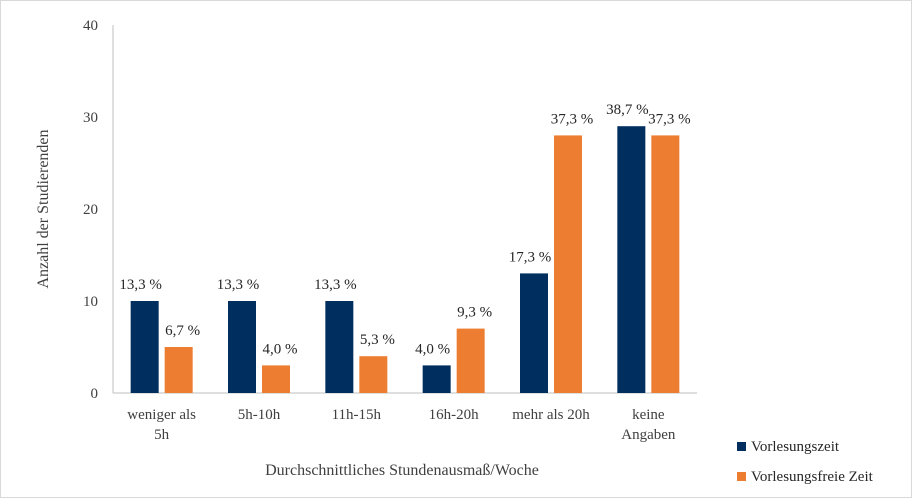 This screenshot has width=912, height=499. What do you see at coordinates (402, 470) in the screenshot?
I see `x-axis-title: Durchschnittliches Stundenausmaß/Woche` at bounding box center [402, 470].